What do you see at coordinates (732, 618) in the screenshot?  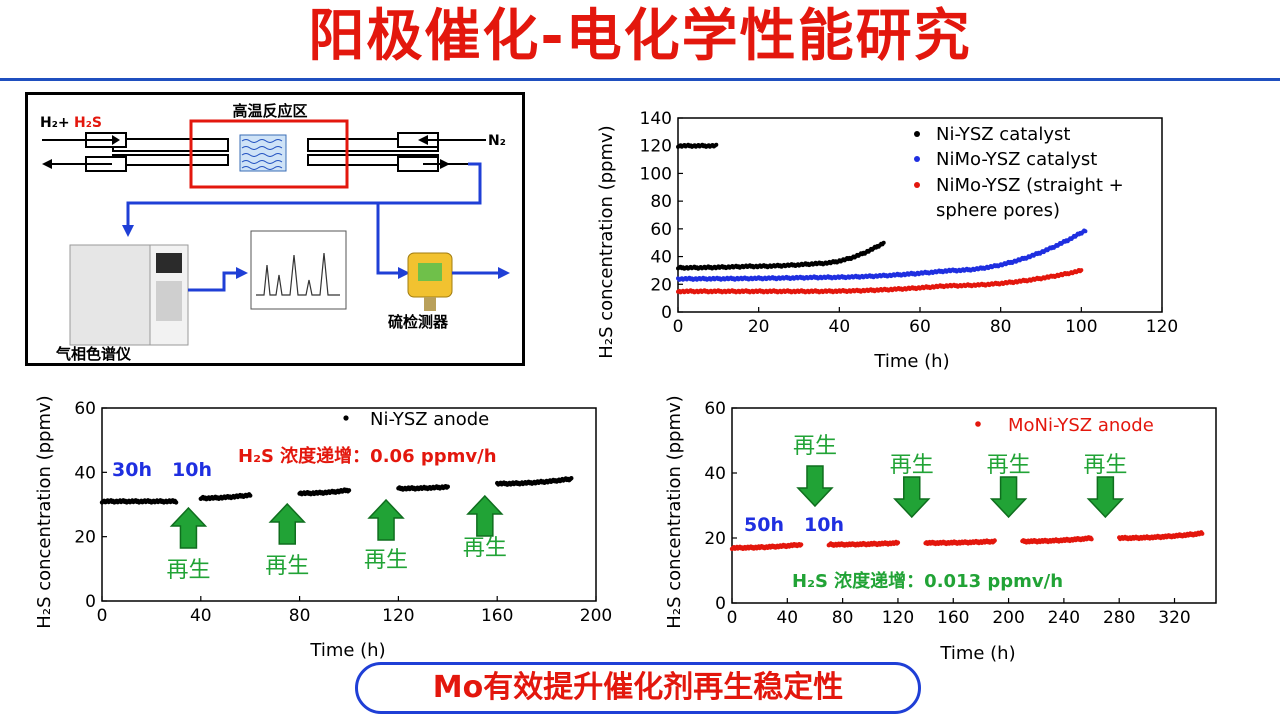 I see `moni_anode-xtick-label: 0` at bounding box center [732, 618].